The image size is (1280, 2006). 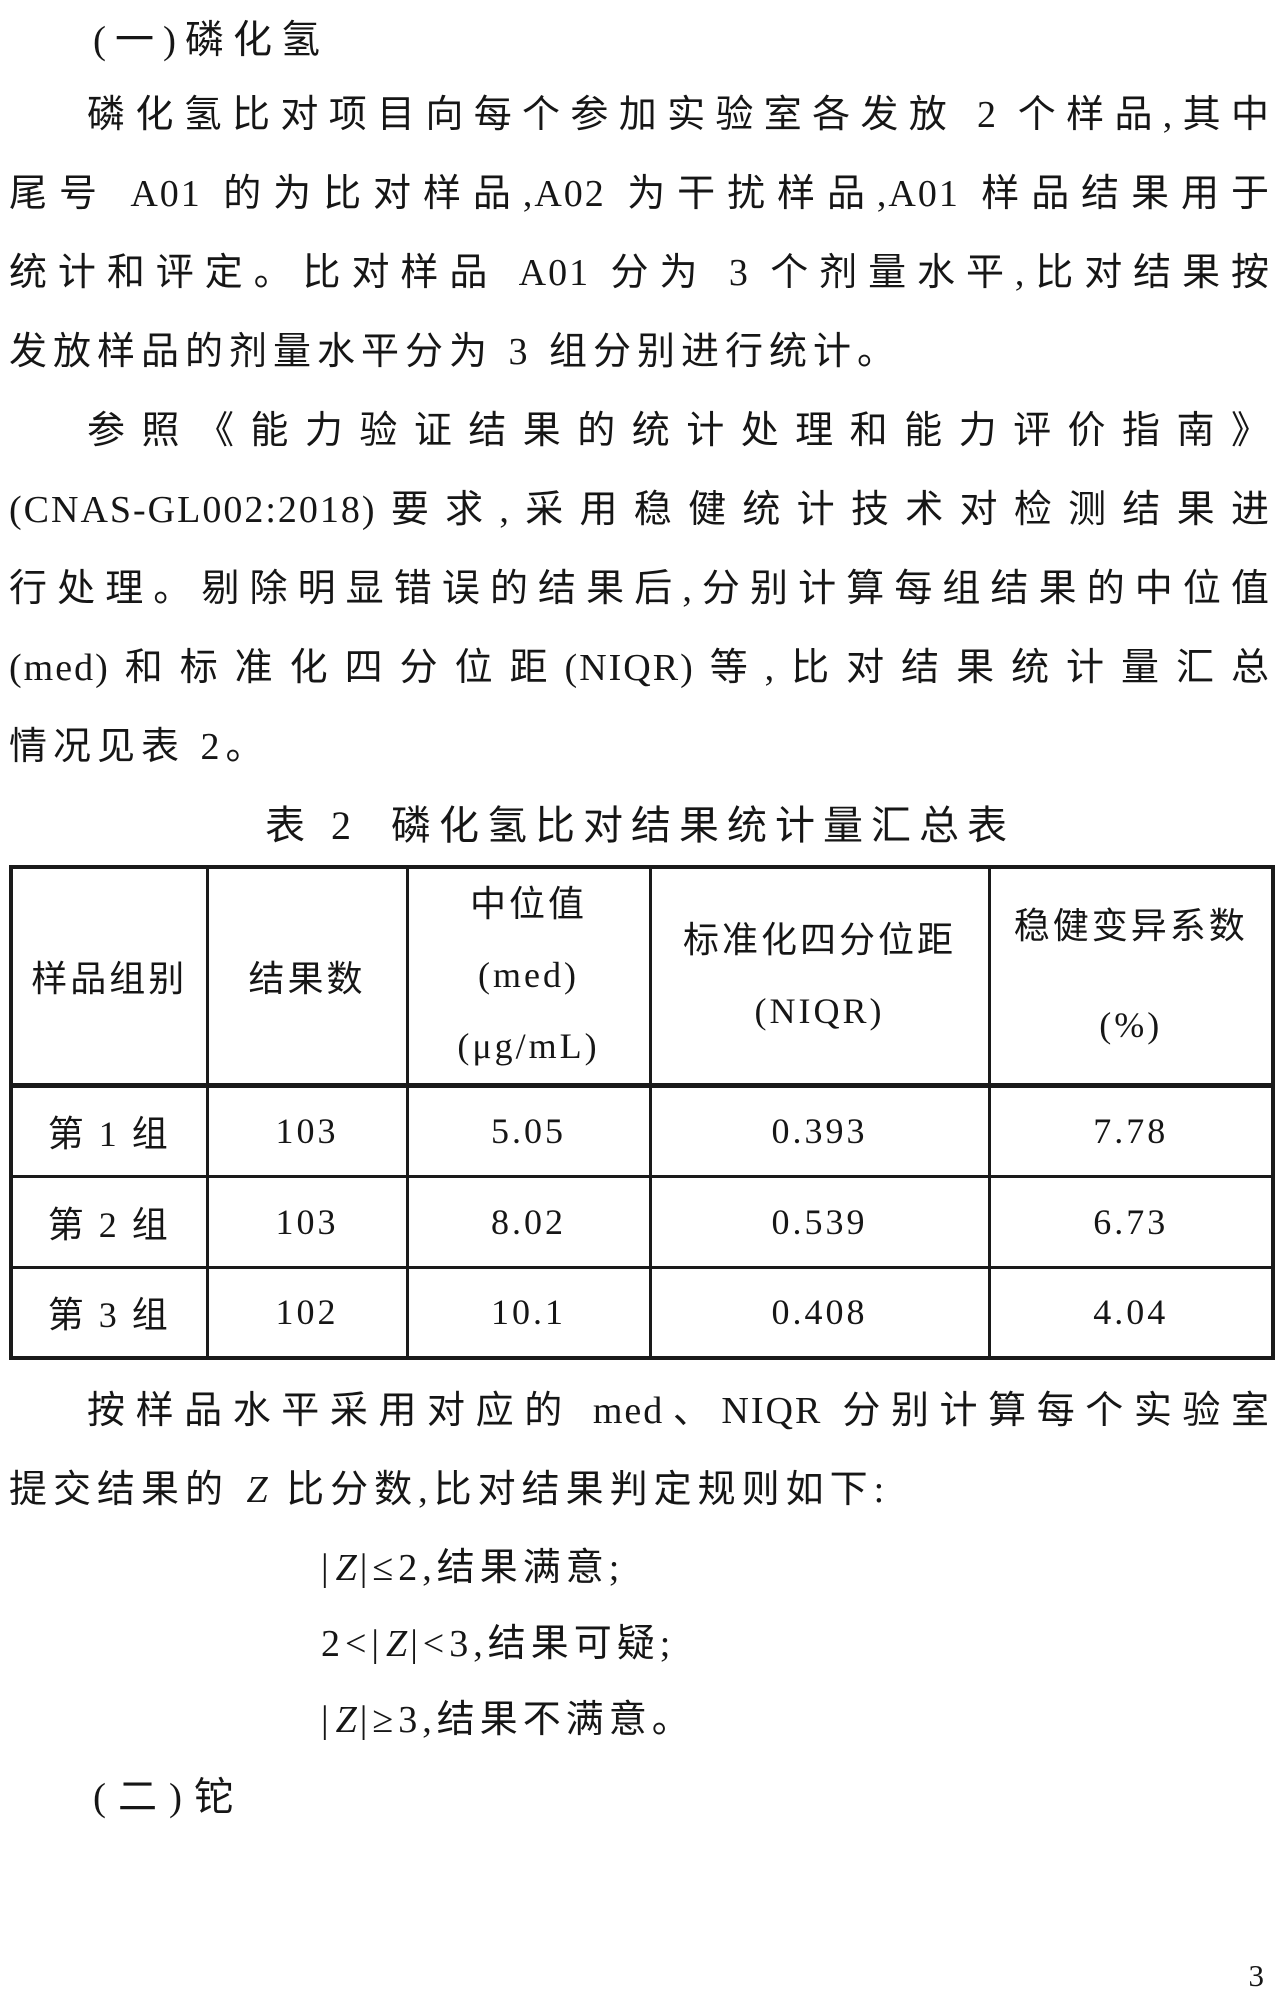 What do you see at coordinates (527, 1720) in the screenshot?
I see `rule3-post: |≥3,结果不满意。` at bounding box center [527, 1720].